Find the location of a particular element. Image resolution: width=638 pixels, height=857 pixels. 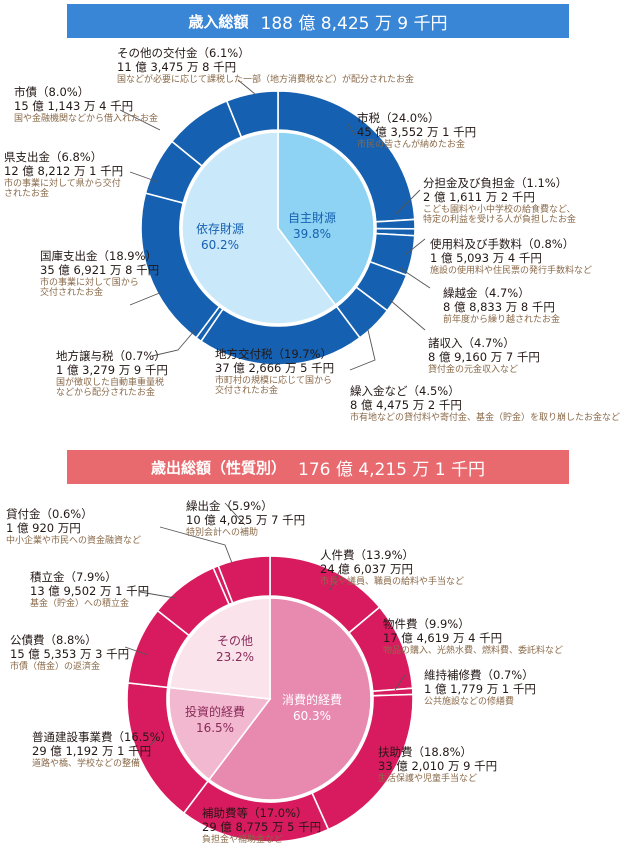

revenue-inner-label-dependent: 依存財源 is located at coordinates (220, 228).